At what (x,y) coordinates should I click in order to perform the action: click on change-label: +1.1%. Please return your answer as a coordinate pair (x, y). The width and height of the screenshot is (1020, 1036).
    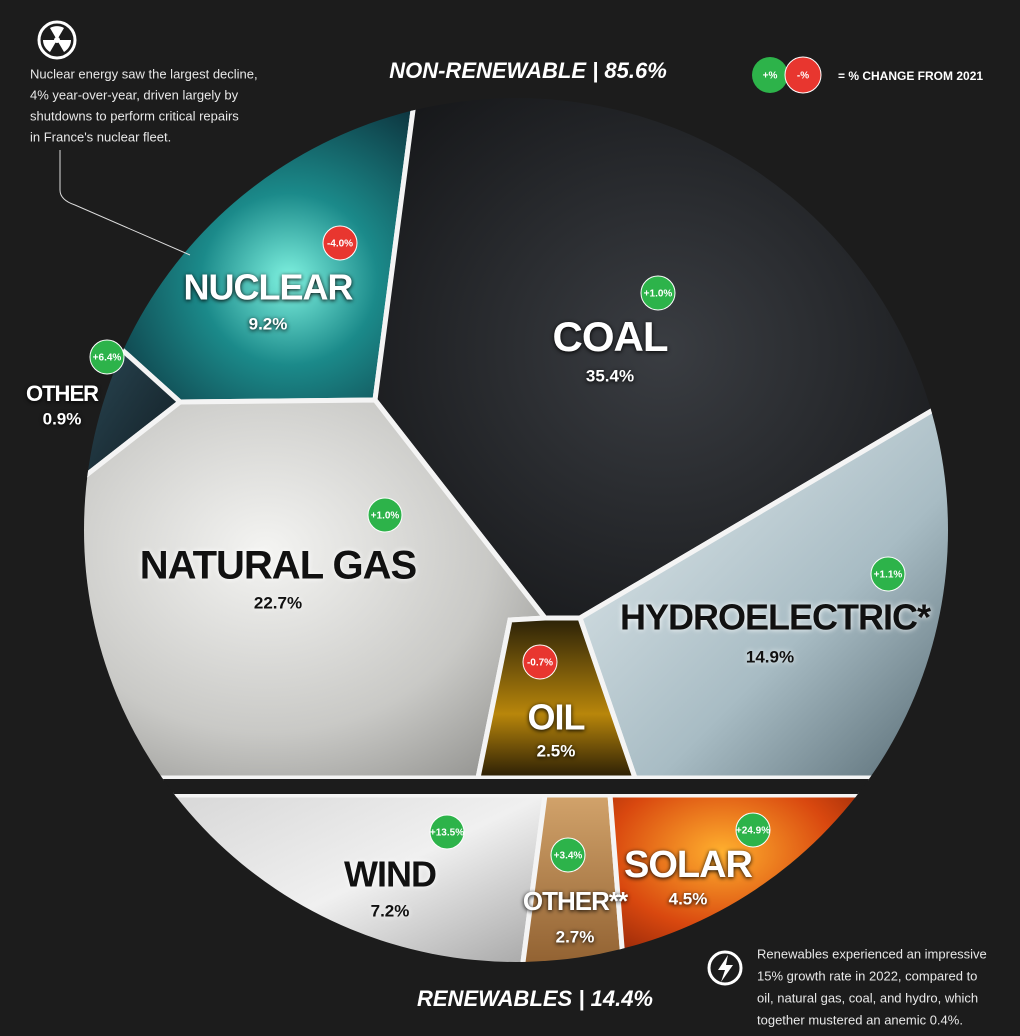
    Looking at the image, I should click on (888, 575).